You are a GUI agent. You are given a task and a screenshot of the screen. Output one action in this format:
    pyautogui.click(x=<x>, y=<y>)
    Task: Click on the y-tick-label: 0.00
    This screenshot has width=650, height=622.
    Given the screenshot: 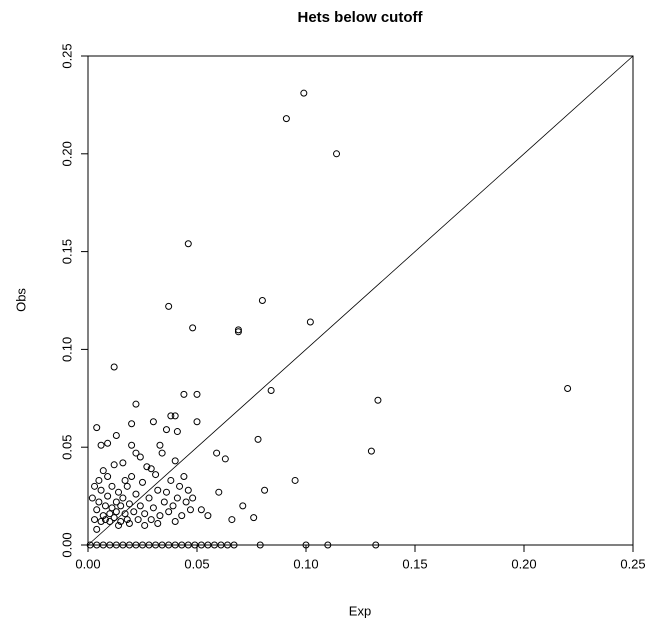 What is the action you would take?
    pyautogui.click(x=66, y=544)
    